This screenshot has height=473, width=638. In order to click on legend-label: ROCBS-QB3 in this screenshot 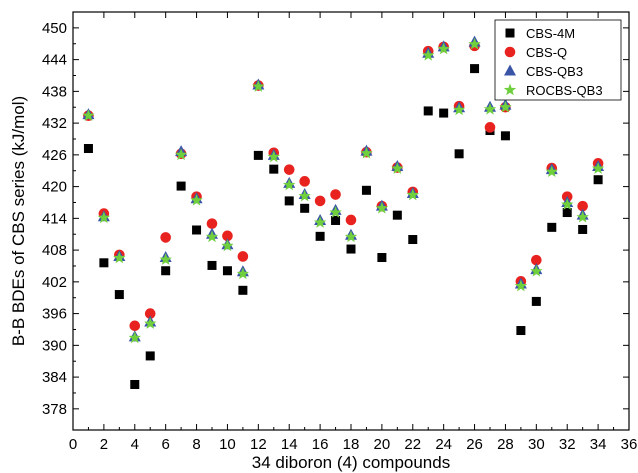, I will do `click(564, 90)`.